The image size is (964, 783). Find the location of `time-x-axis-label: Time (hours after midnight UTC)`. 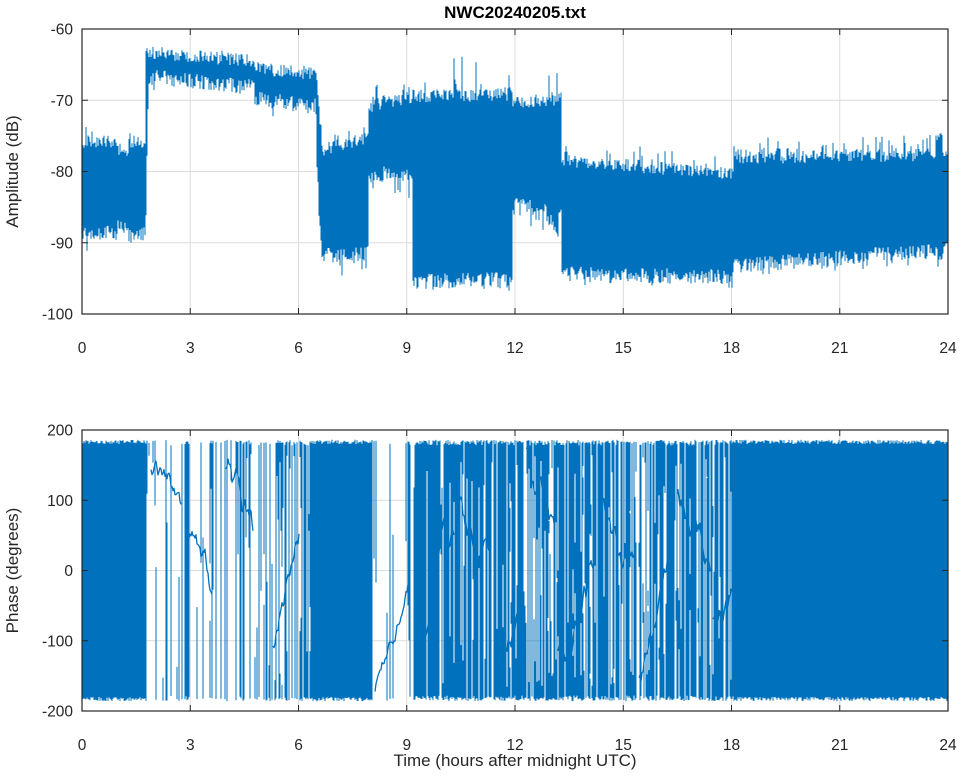

time-x-axis-label: Time (hours after midnight UTC) is located at coordinates (514, 760).